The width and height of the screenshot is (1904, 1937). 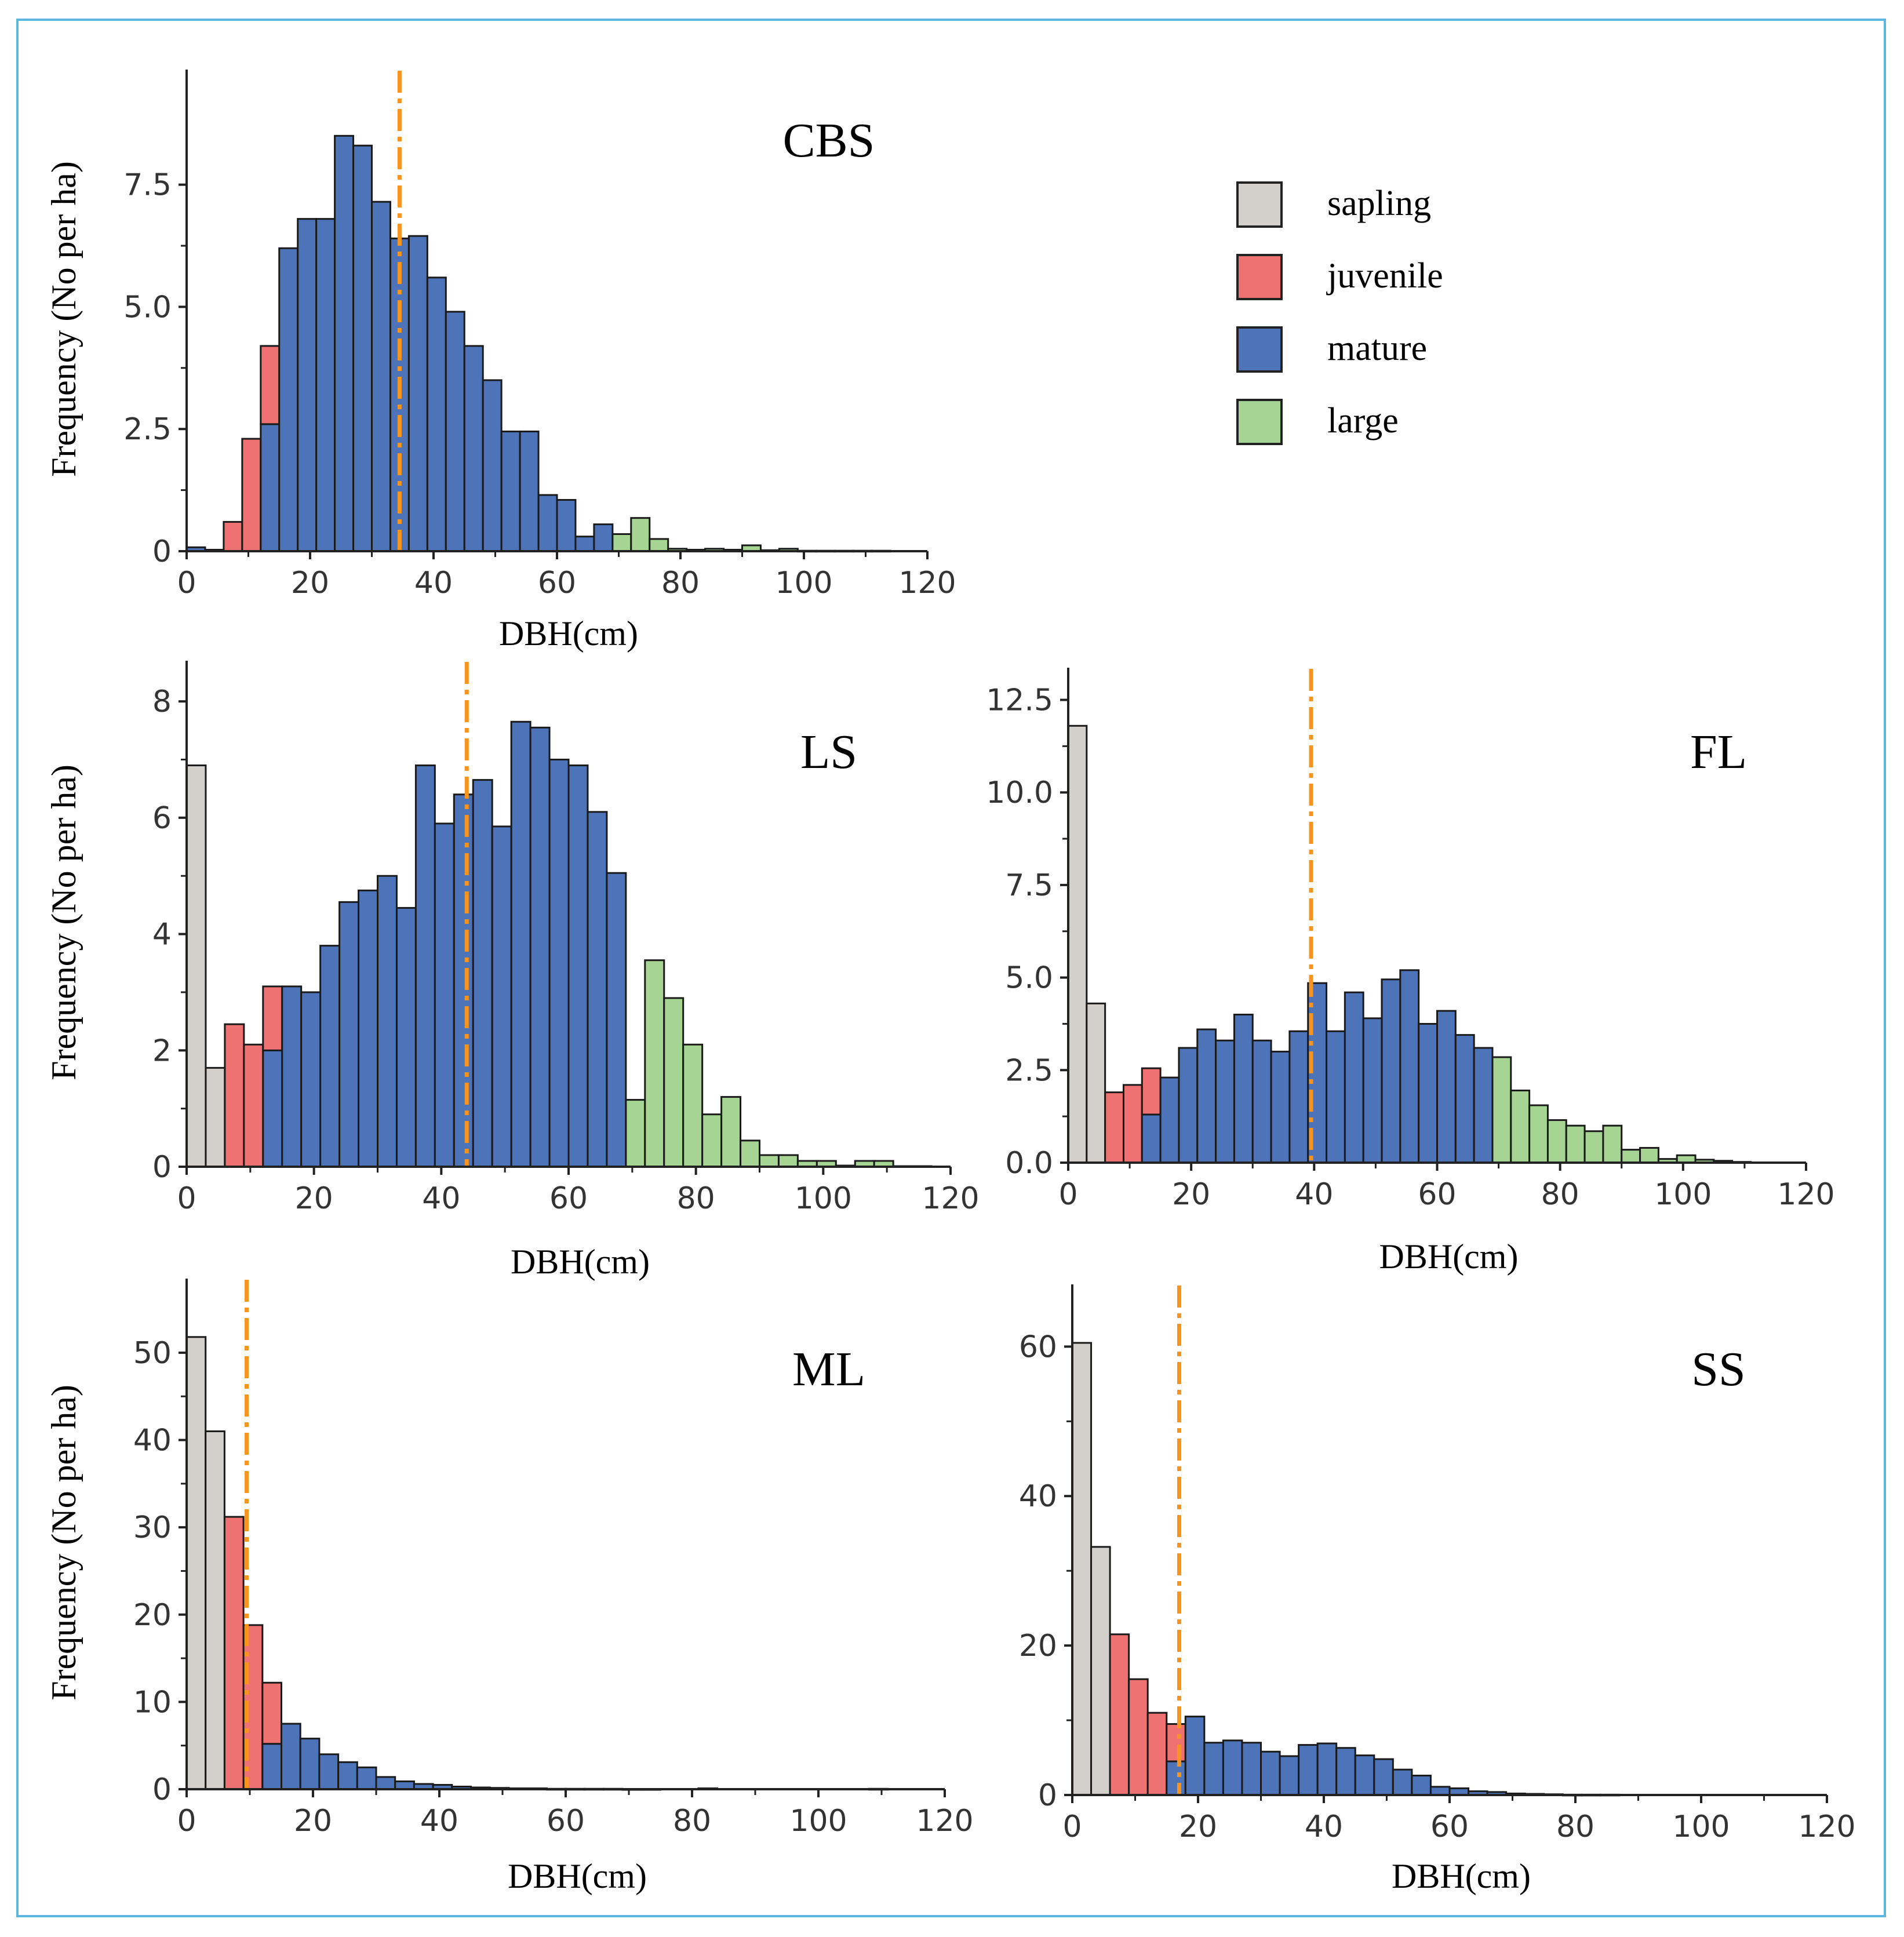 What do you see at coordinates (1327, 1769) in the screenshot?
I see `bar-ss-42-mature` at bounding box center [1327, 1769].